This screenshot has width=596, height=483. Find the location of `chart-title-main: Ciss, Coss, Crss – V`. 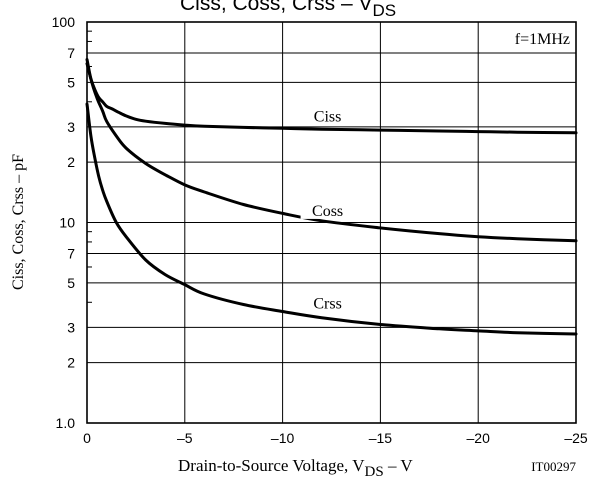

chart-title-main: Ciss, Coss, Crss – V is located at coordinates (276, 7).